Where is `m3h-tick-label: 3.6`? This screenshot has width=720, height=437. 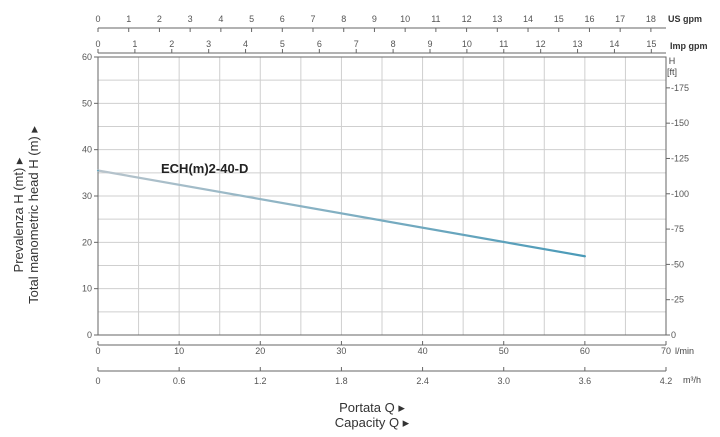 m3h-tick-label: 3.6 is located at coordinates (585, 381).